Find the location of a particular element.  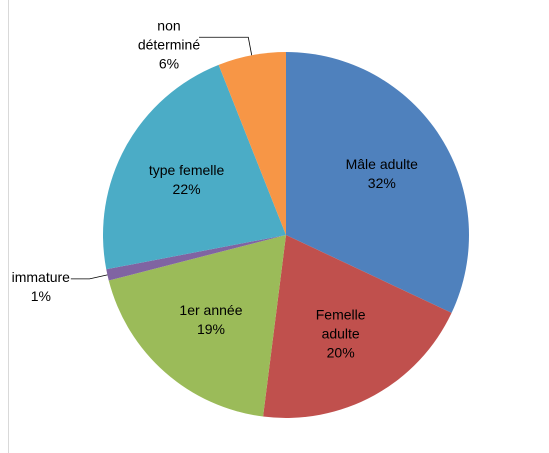

slice-label-name: Femelle adulte is located at coordinates (340, 324).